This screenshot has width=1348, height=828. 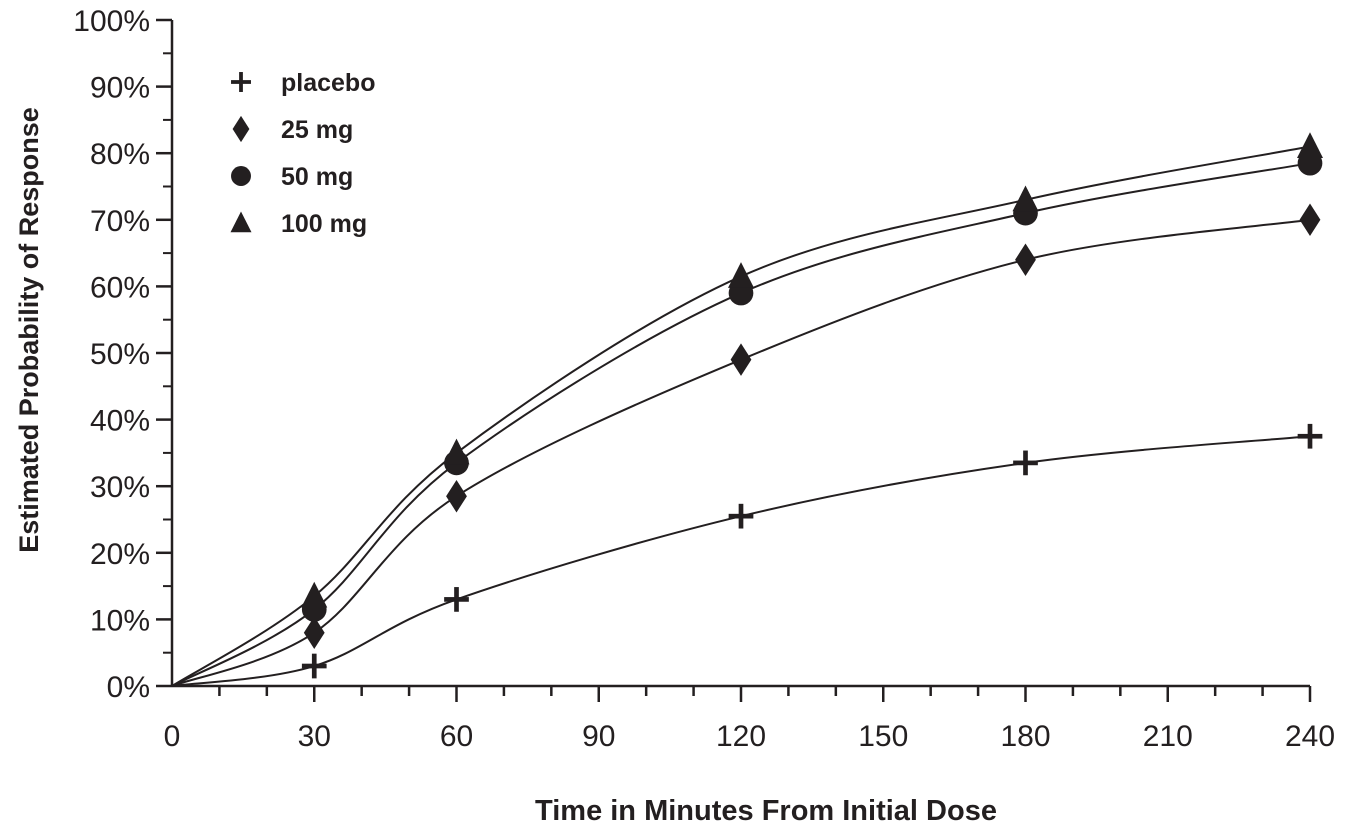 I want to click on y-tick-label: 90%, so click(x=120, y=88).